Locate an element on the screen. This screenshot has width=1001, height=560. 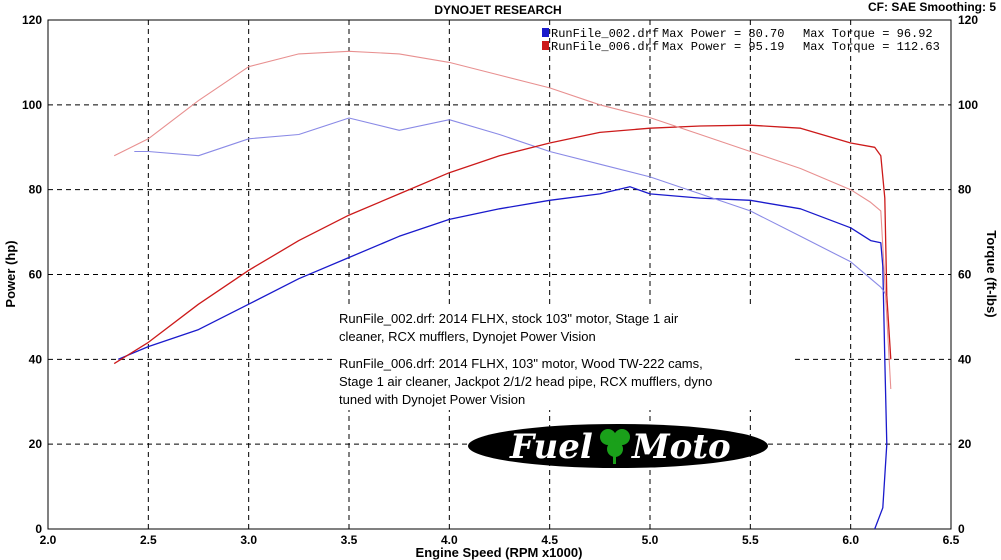
legend-run-002: RunFile_002.drf is located at coordinates (605, 34).